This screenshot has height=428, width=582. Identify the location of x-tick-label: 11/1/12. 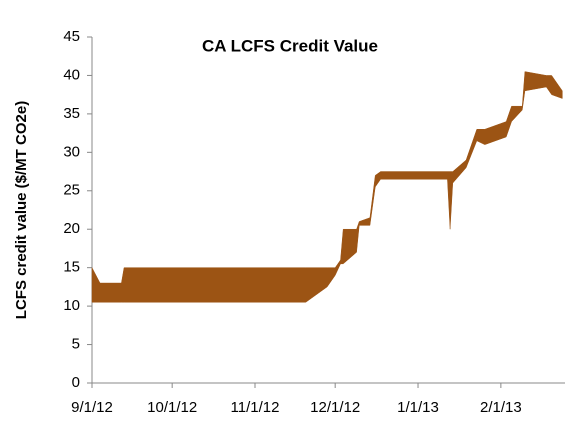
(255, 407).